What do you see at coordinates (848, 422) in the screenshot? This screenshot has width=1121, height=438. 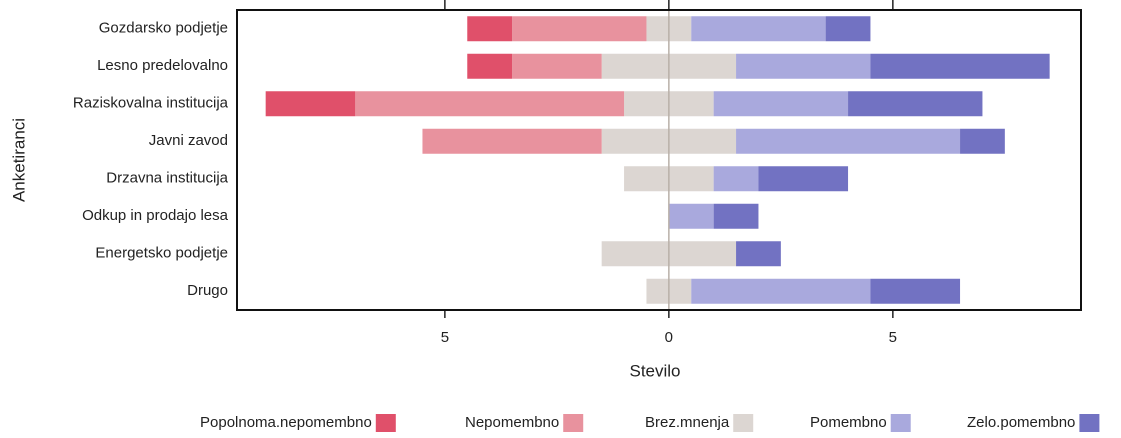 I see `legend-label: Pomembno` at bounding box center [848, 422].